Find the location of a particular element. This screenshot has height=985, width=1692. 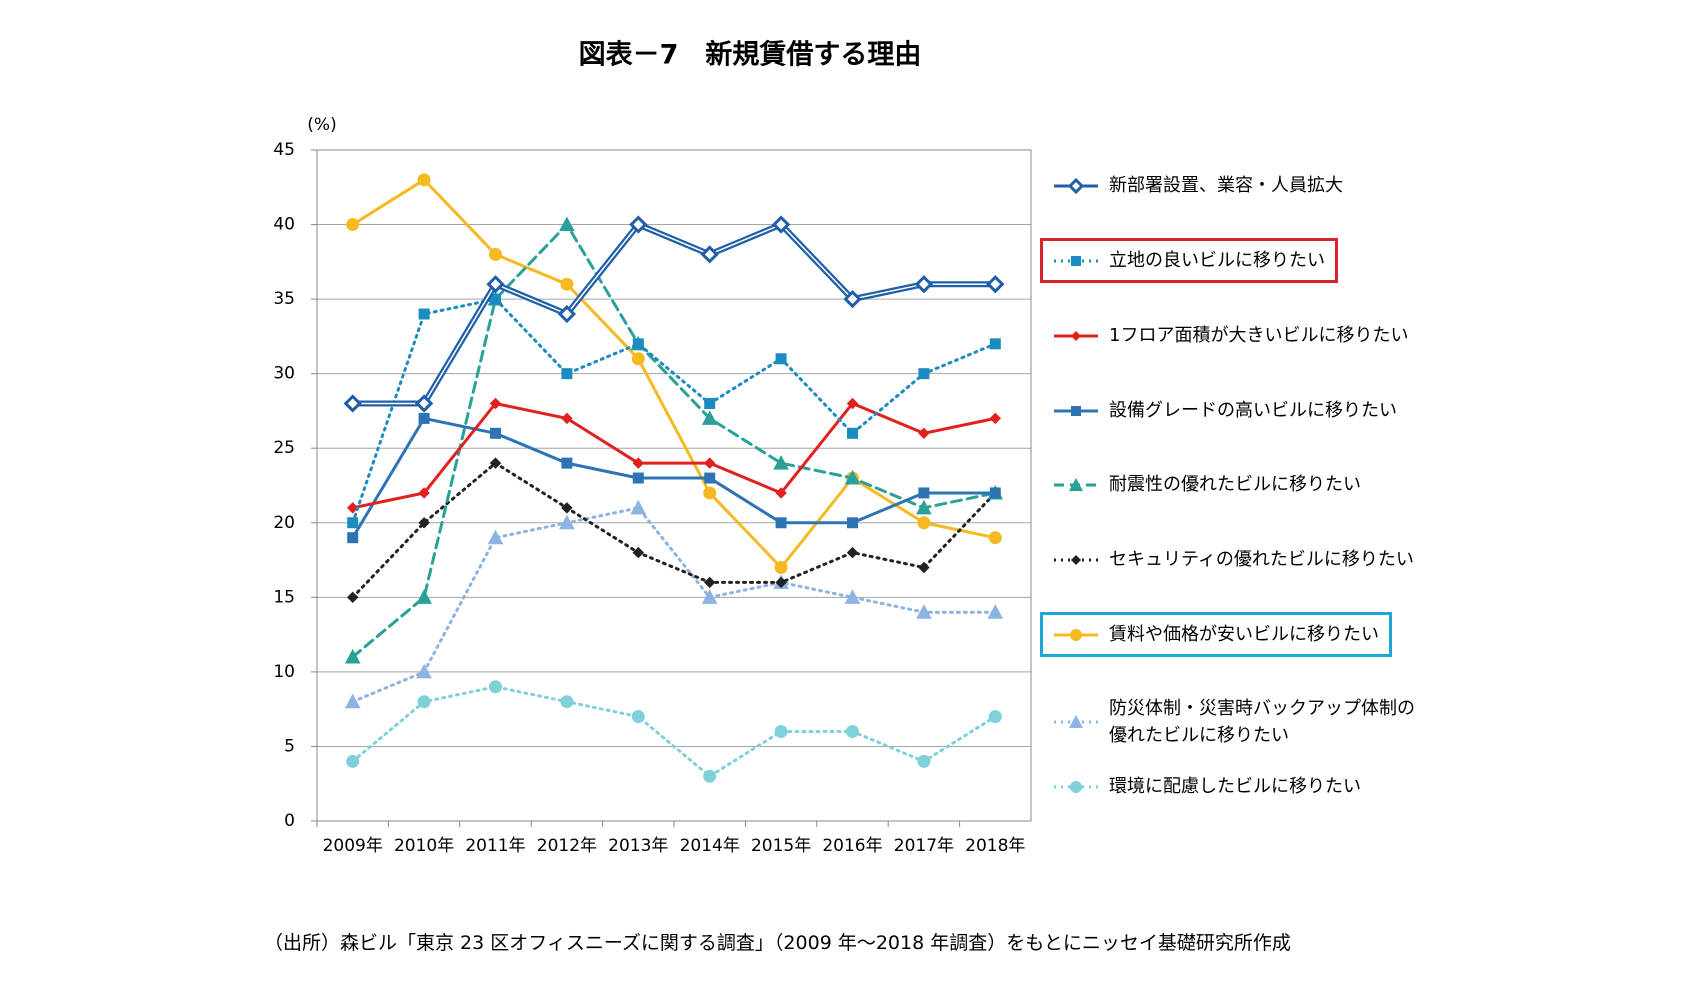

legend-label: 立地の良いビルに移りたい is located at coordinates (1217, 260).